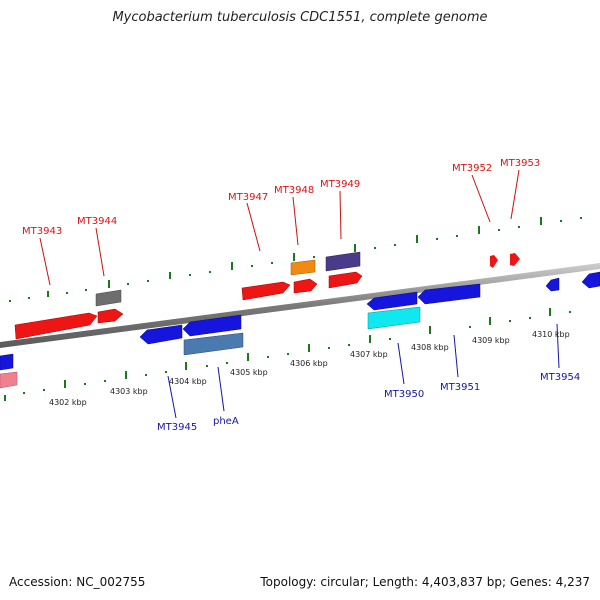 The image size is (600, 600). What do you see at coordinates (56, 326) in the screenshot?
I see `gene-mt3943` at bounding box center [56, 326].